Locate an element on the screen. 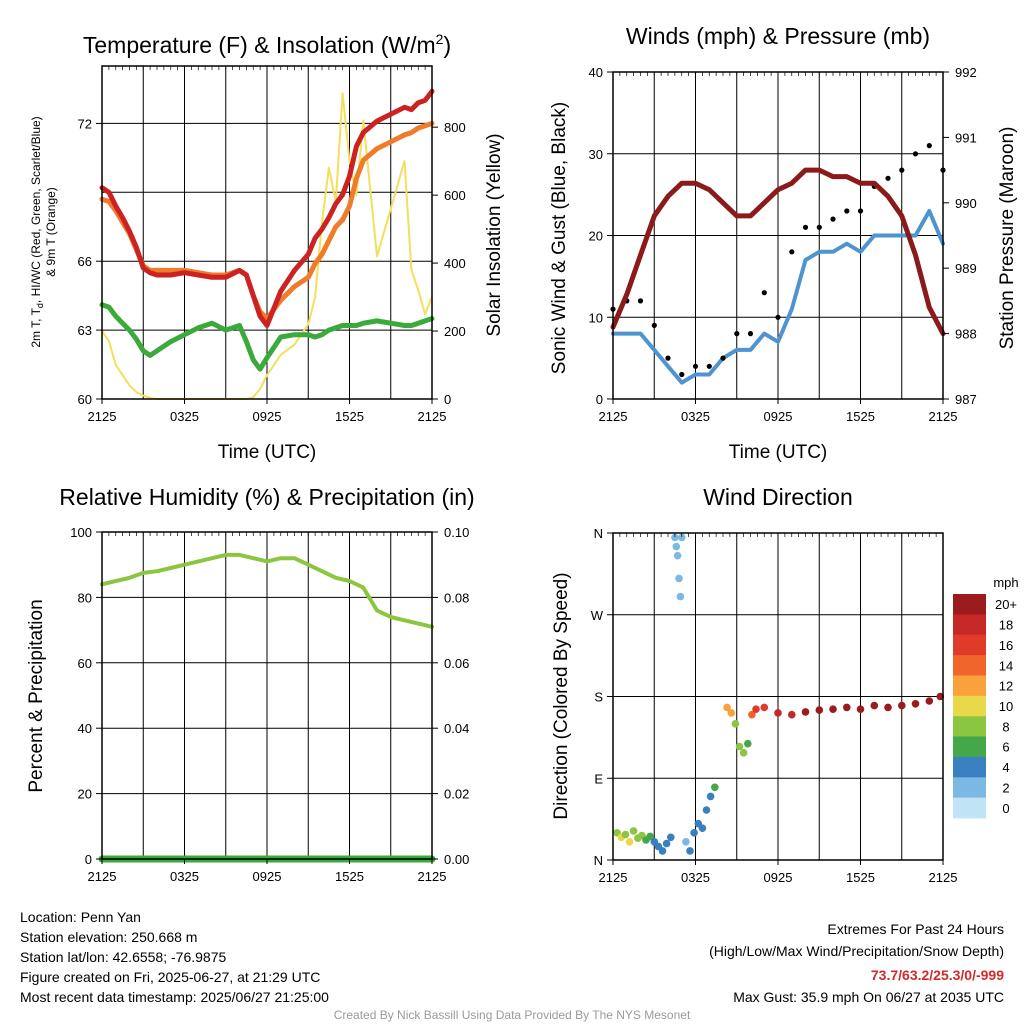 The width and height of the screenshot is (1024, 1024). speed-colorbar: 20+ 18 16 14 12 10 8 6 4 2 0 is located at coordinates (985, 706).